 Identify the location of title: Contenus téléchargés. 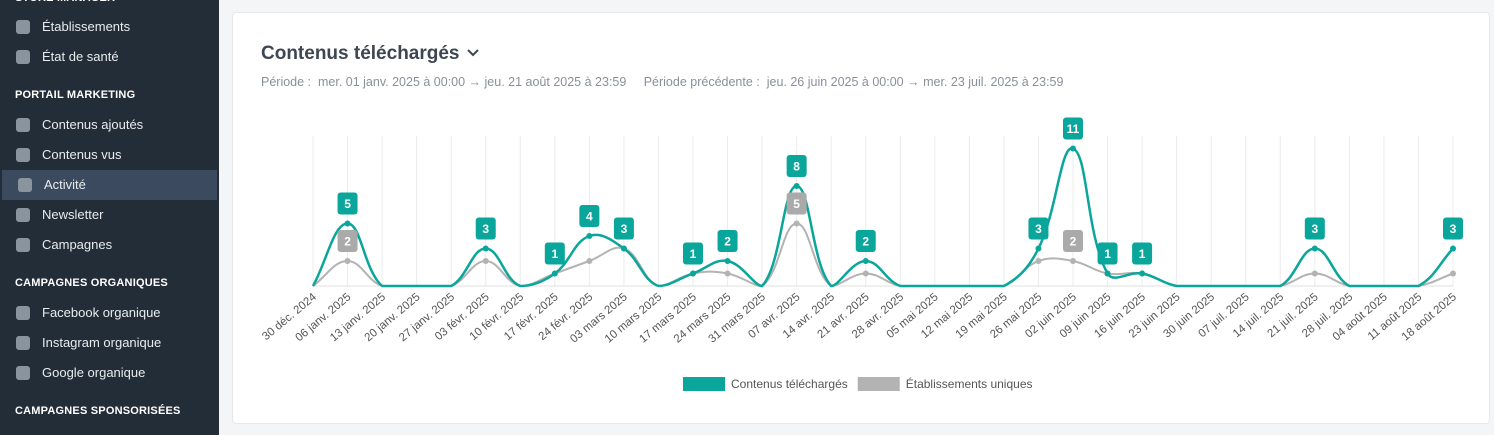
(360, 53).